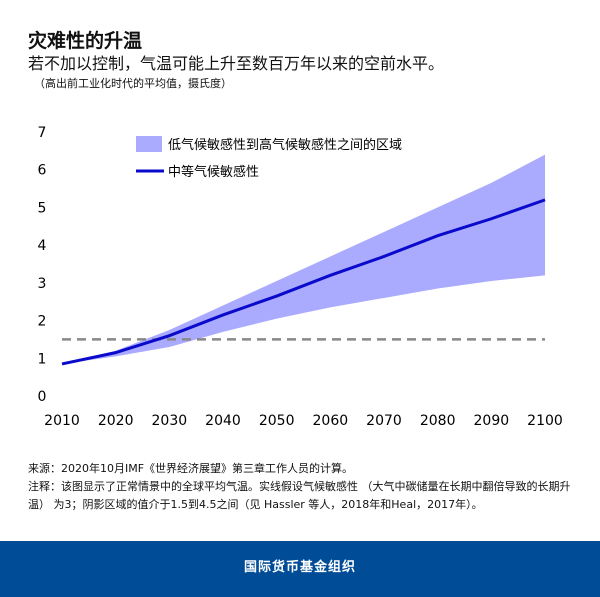  I want to click on y-tick-label: 6, so click(42, 171).